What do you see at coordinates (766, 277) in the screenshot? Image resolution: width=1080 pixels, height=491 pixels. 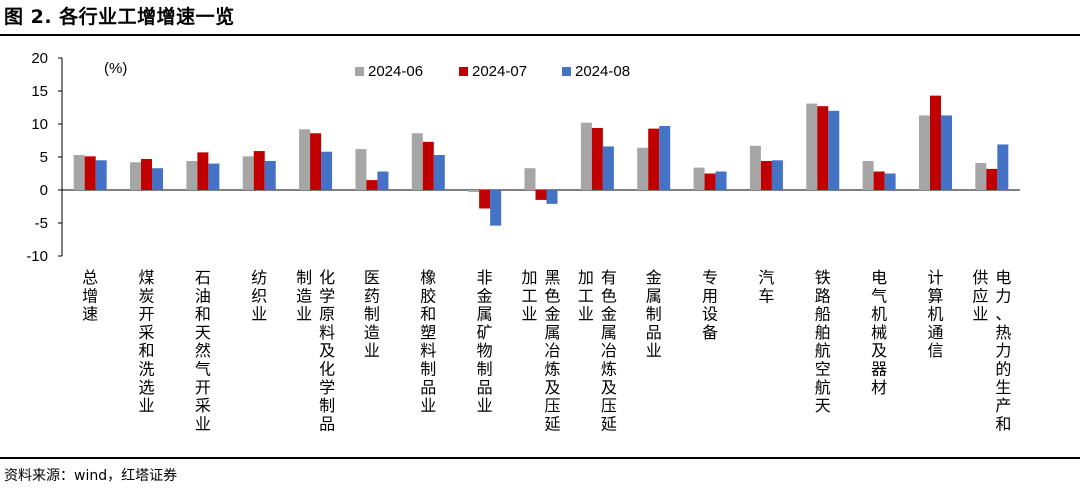 I see `category-char: 汽` at bounding box center [766, 277].